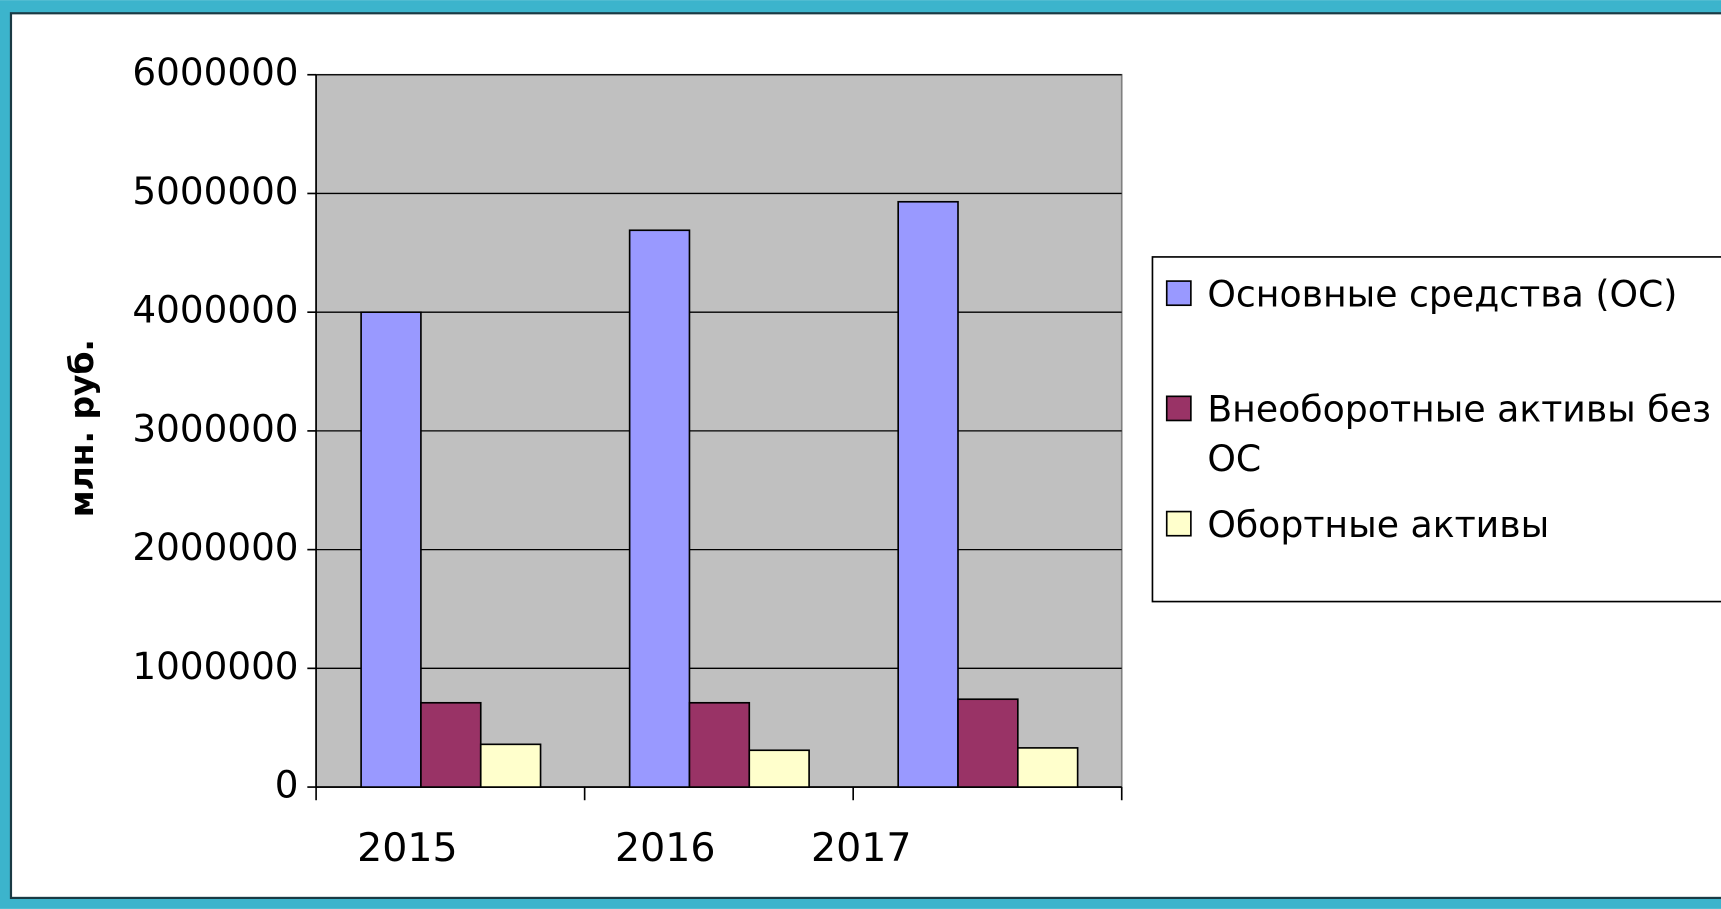 The width and height of the screenshot is (1721, 909). What do you see at coordinates (861, 848) in the screenshot?
I see `x-tick-label: 2017` at bounding box center [861, 848].